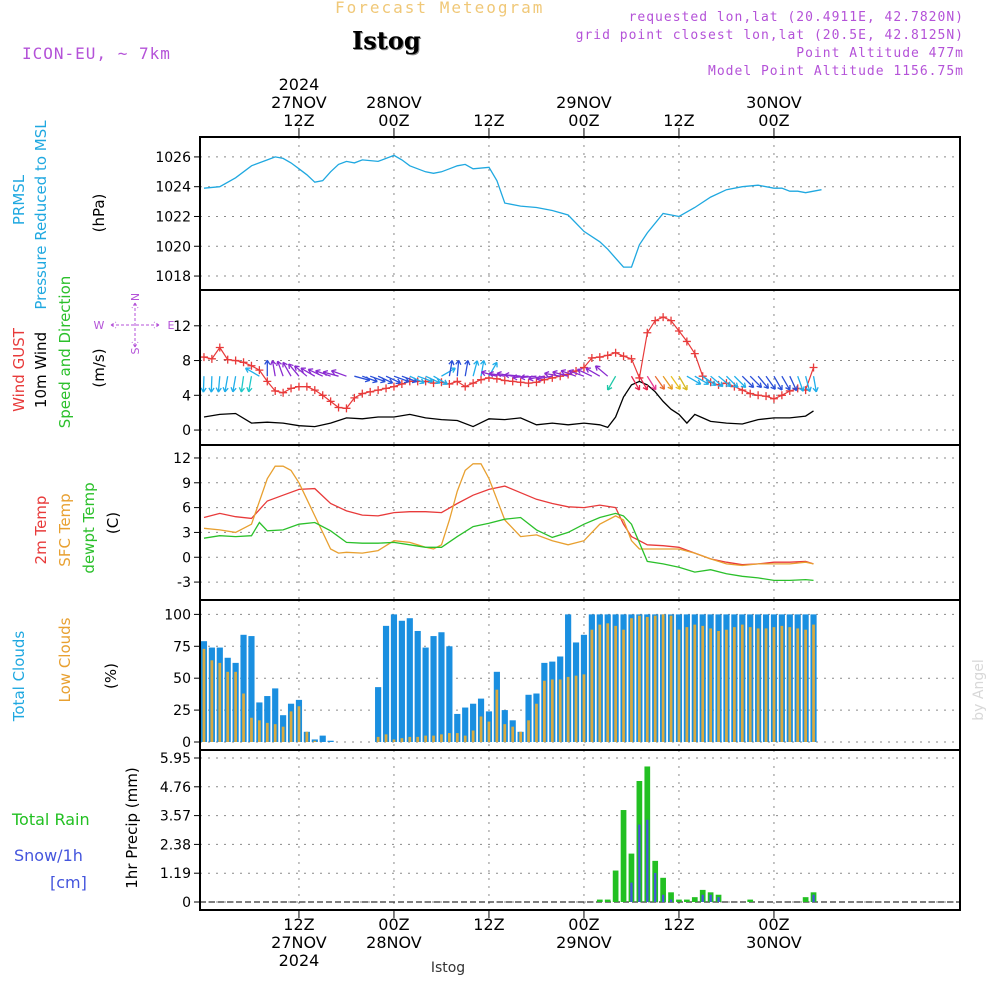  Describe the element at coordinates (979, 689) in the screenshot. I see `credit-watermark: by Angel` at that location.